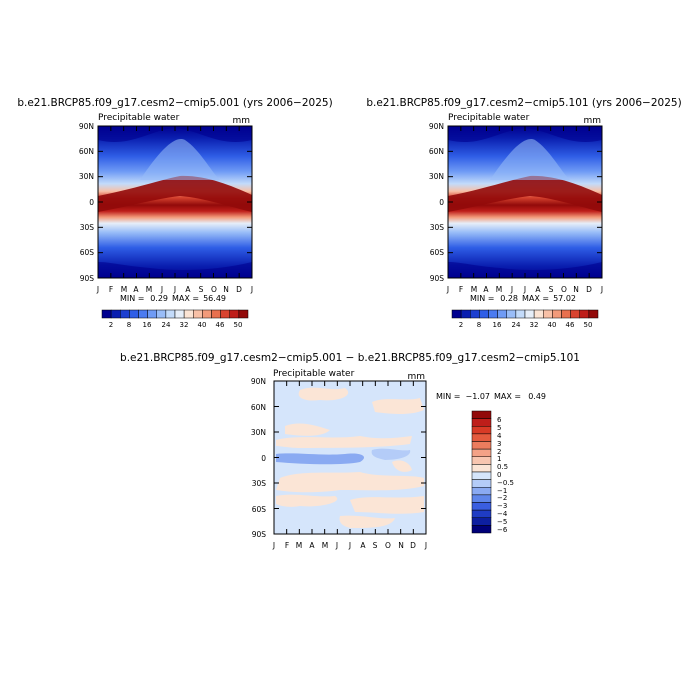 The image size is (700, 700). I want to click on panel-2-x-ticks: J F M A M J J A S O N D J, so click(524, 289).